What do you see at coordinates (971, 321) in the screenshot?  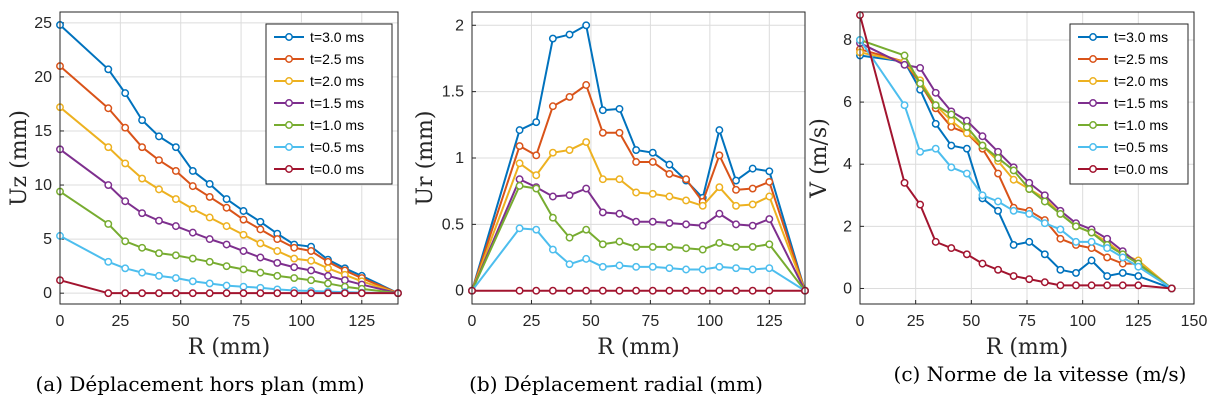 I see `x-tick-label: 50` at bounding box center [971, 321].